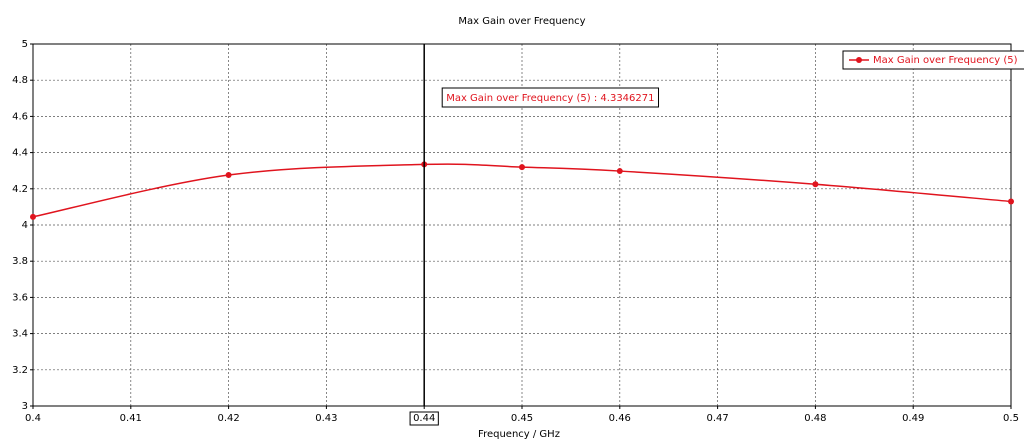 This screenshot has height=445, width=1024. What do you see at coordinates (1011, 418) in the screenshot?
I see `x-tick-label: 0.5` at bounding box center [1011, 418].